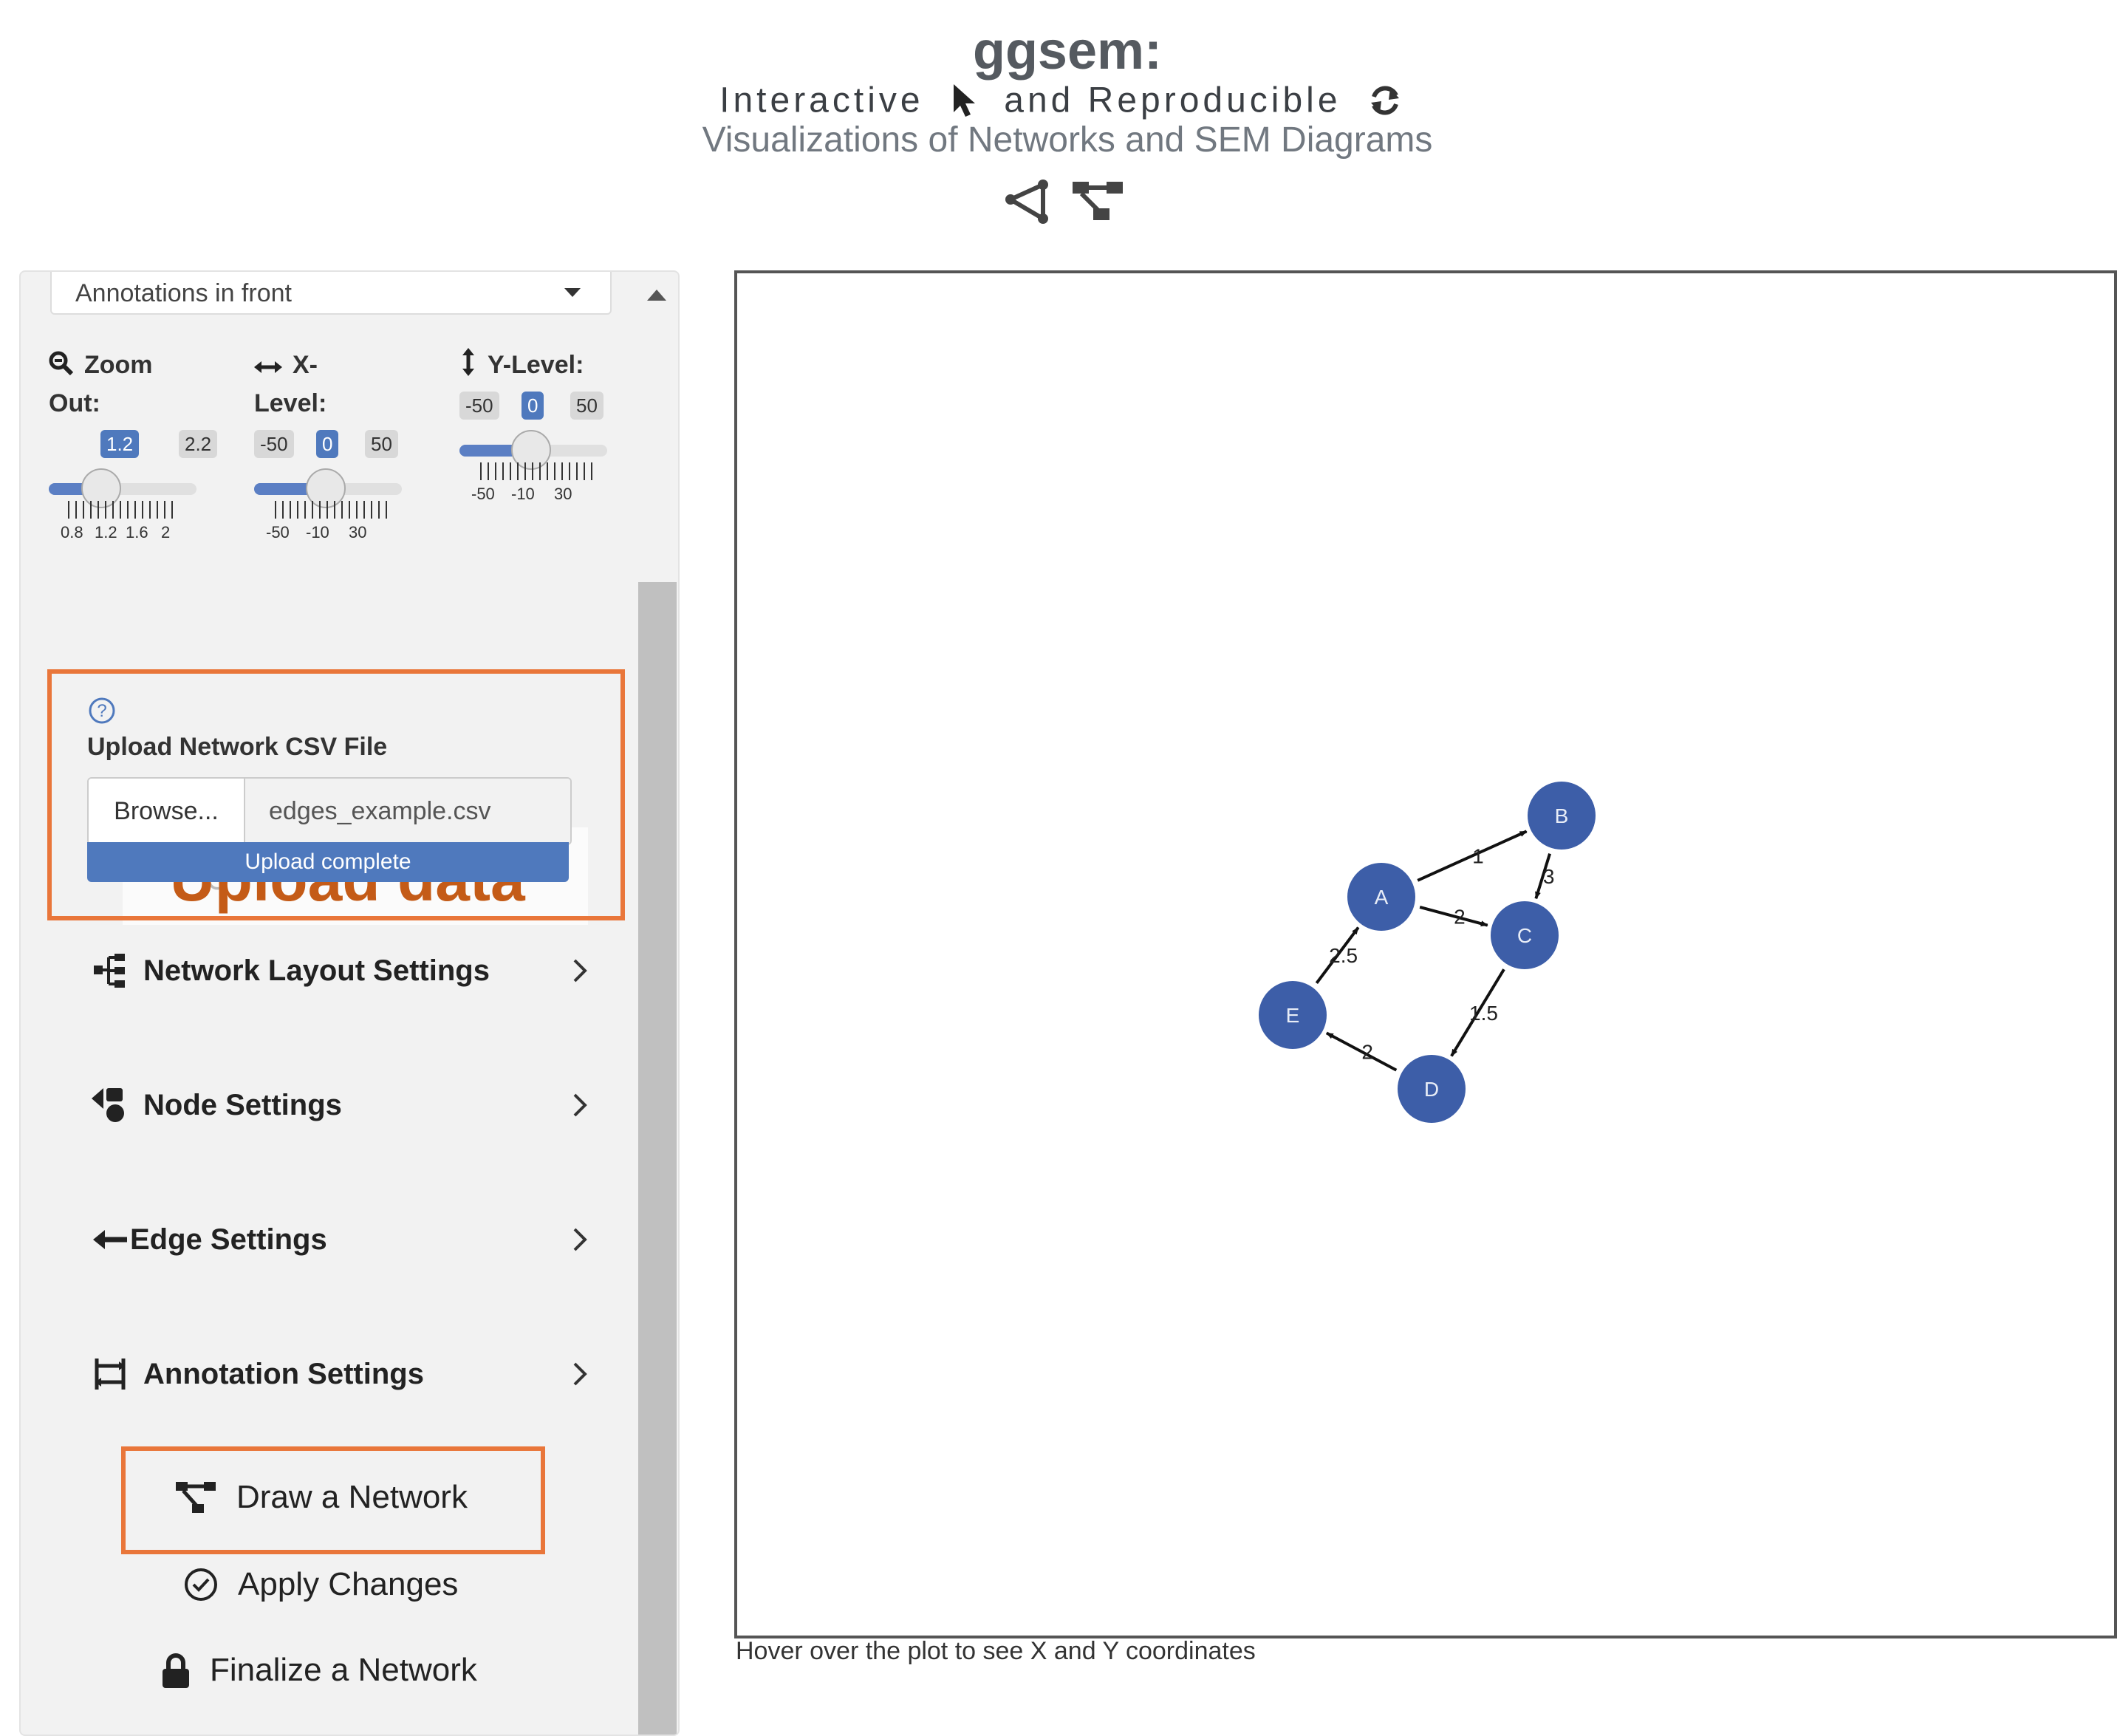 The width and height of the screenshot is (2120, 1736). Describe the element at coordinates (166, 532) in the screenshot. I see `zoom-tick-label: 2` at that location.